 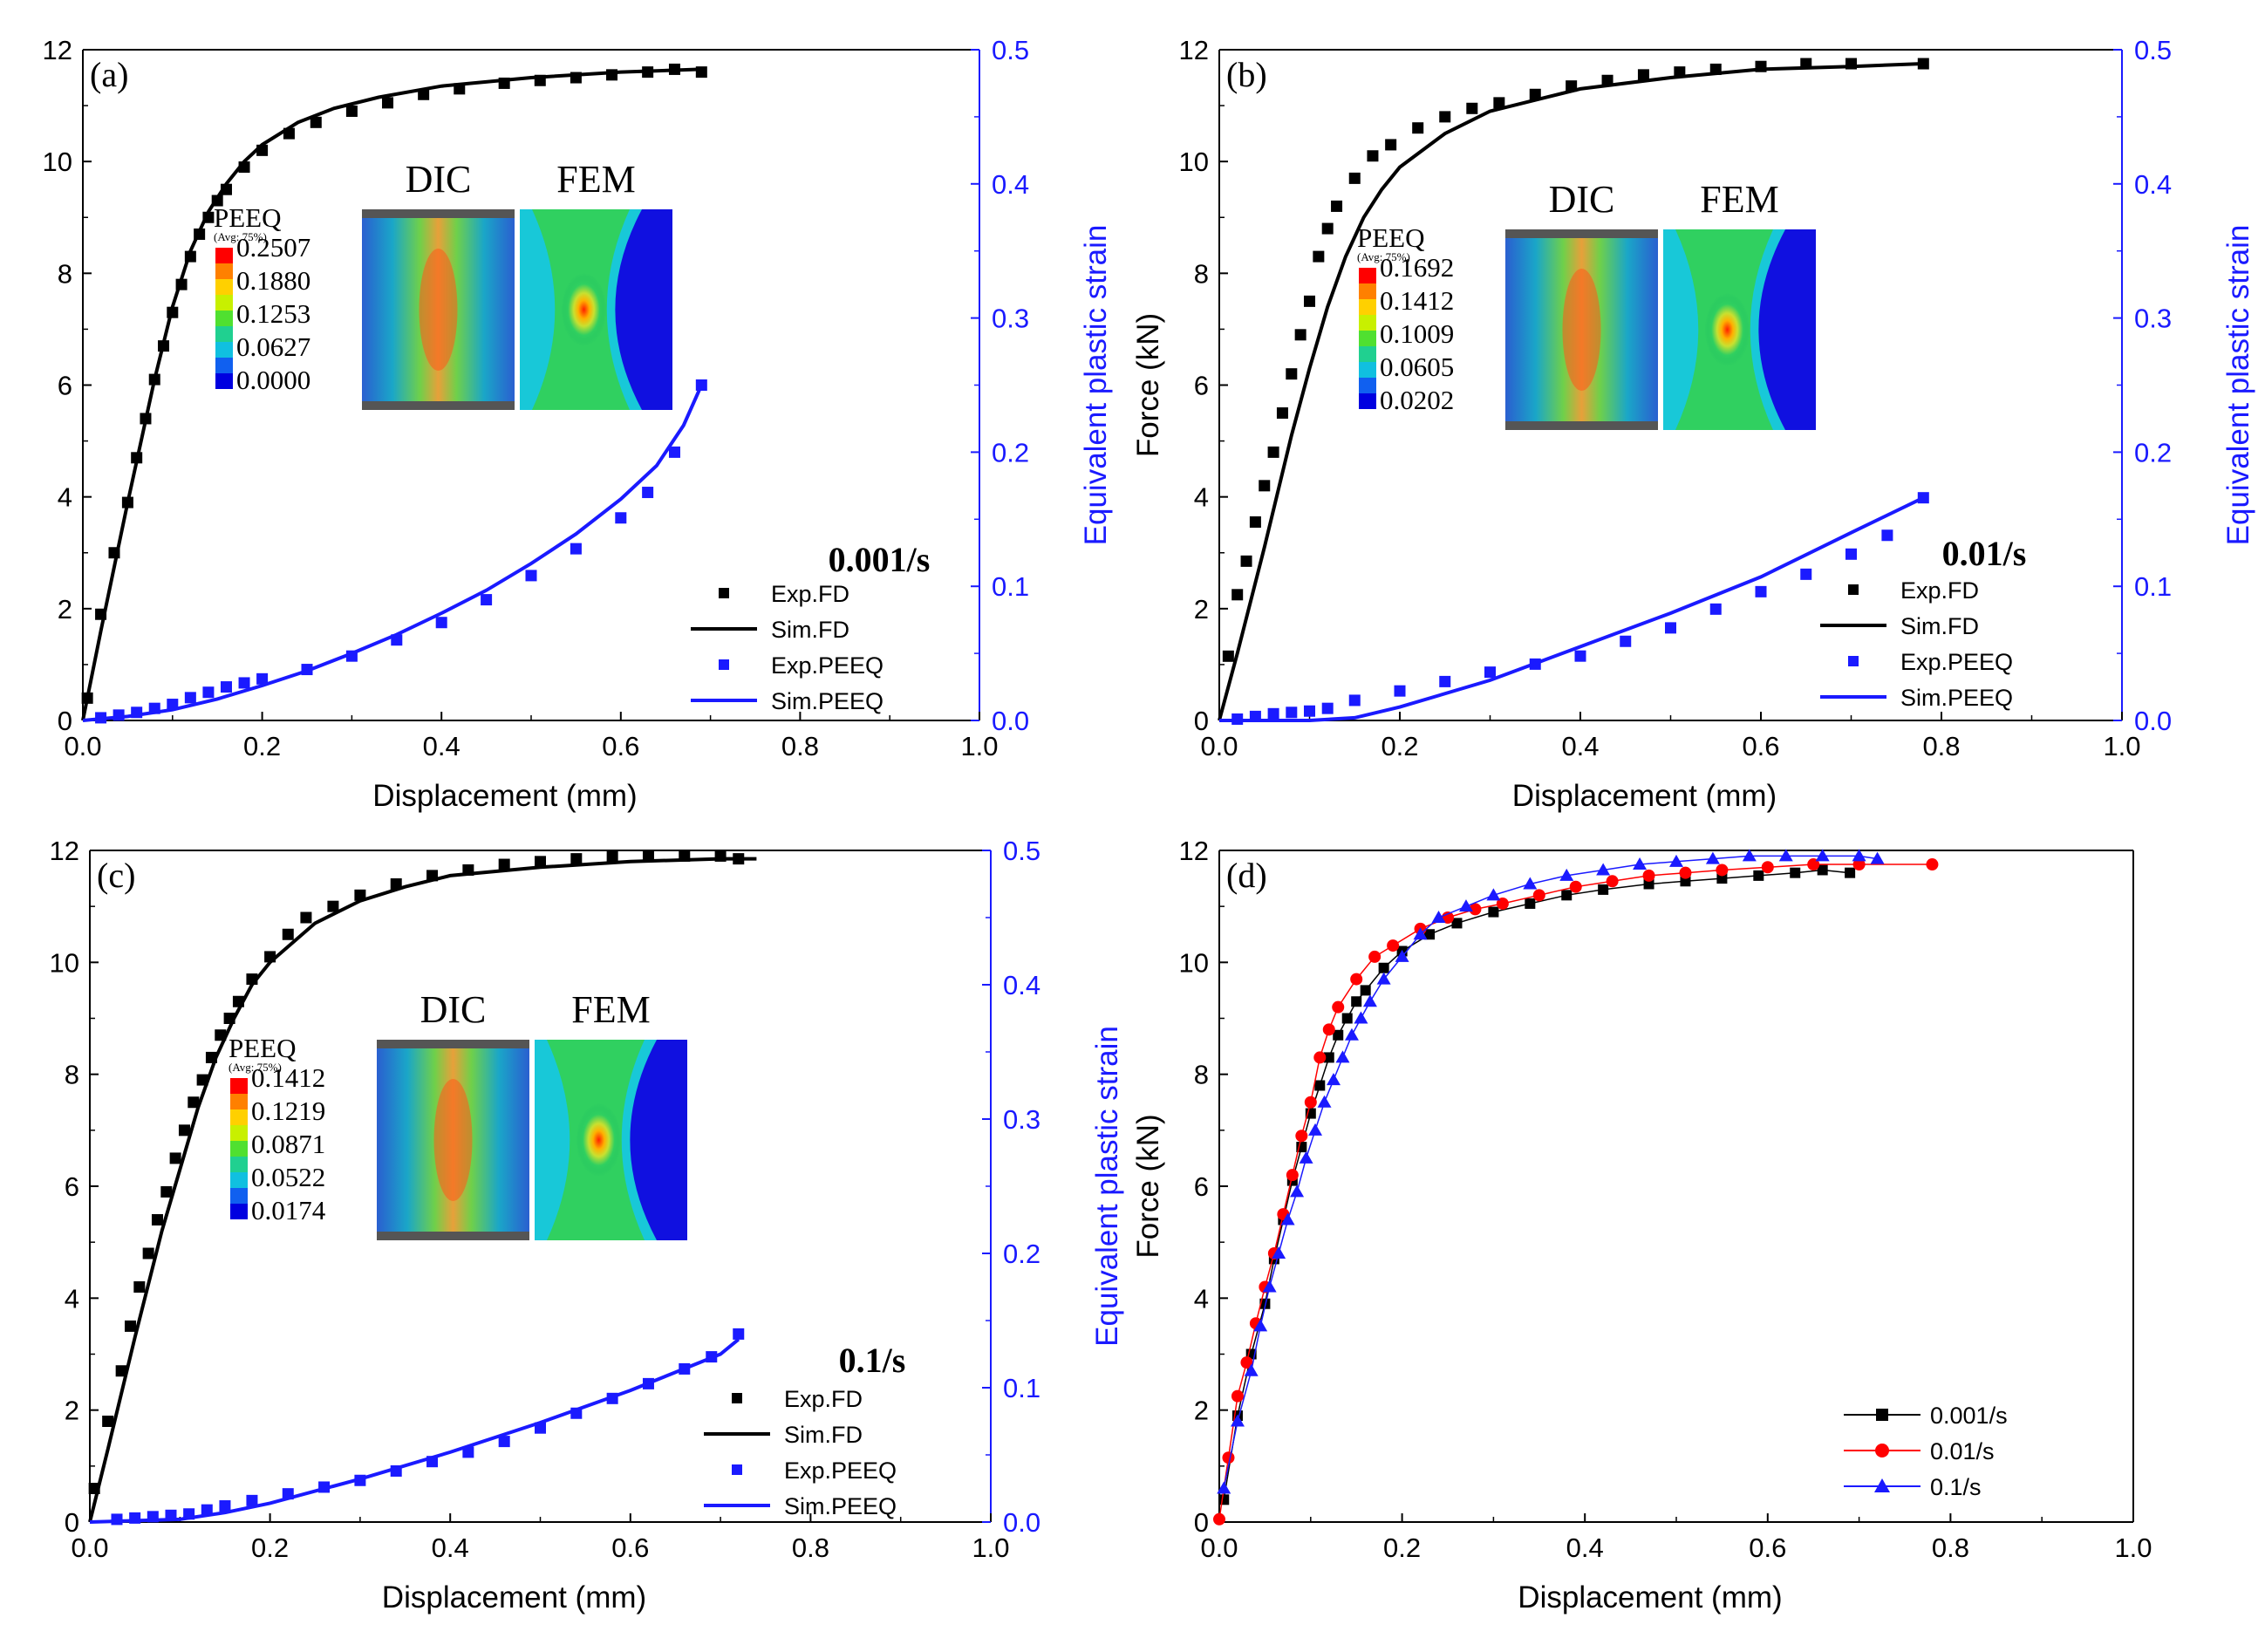 What do you see at coordinates (1148, 385) in the screenshot?
I see `y-axis-title: Force (kN)` at bounding box center [1148, 385].